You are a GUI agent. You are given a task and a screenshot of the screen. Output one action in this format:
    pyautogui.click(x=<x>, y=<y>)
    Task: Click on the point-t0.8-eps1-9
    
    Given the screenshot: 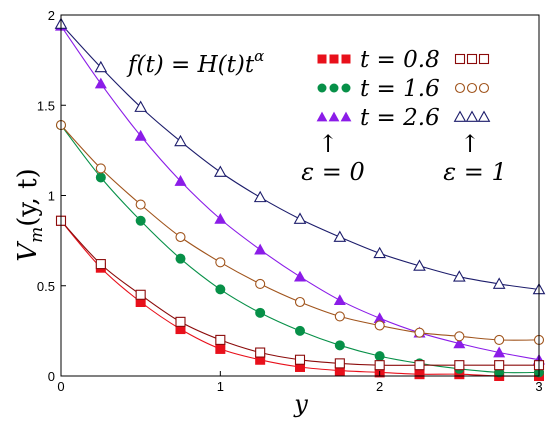 What is the action you would take?
    pyautogui.click(x=419, y=365)
    